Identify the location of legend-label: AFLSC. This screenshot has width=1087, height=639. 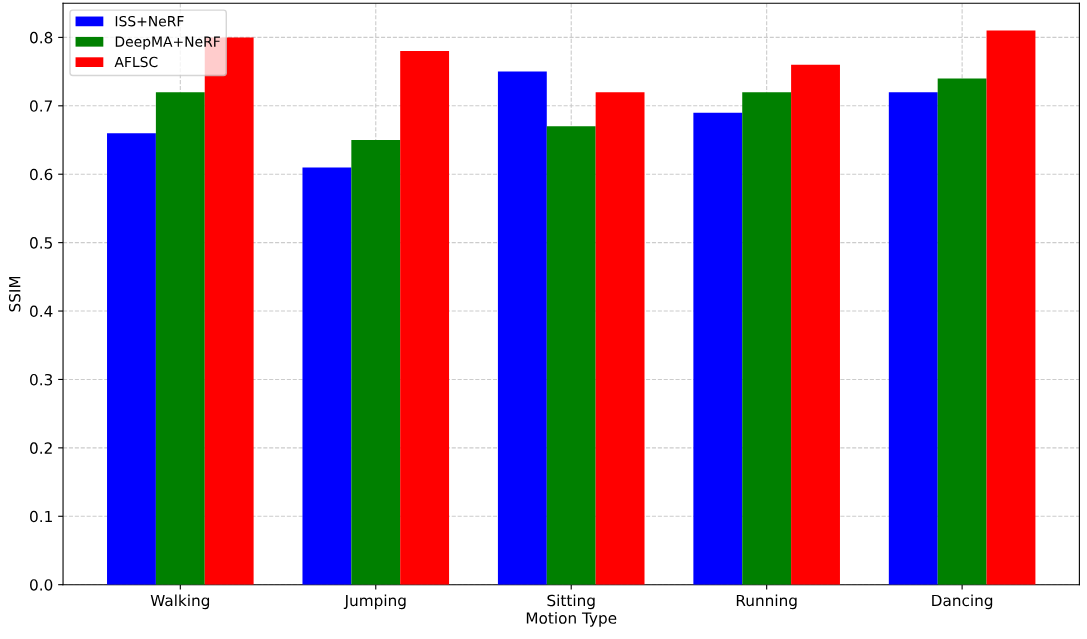
(136, 62).